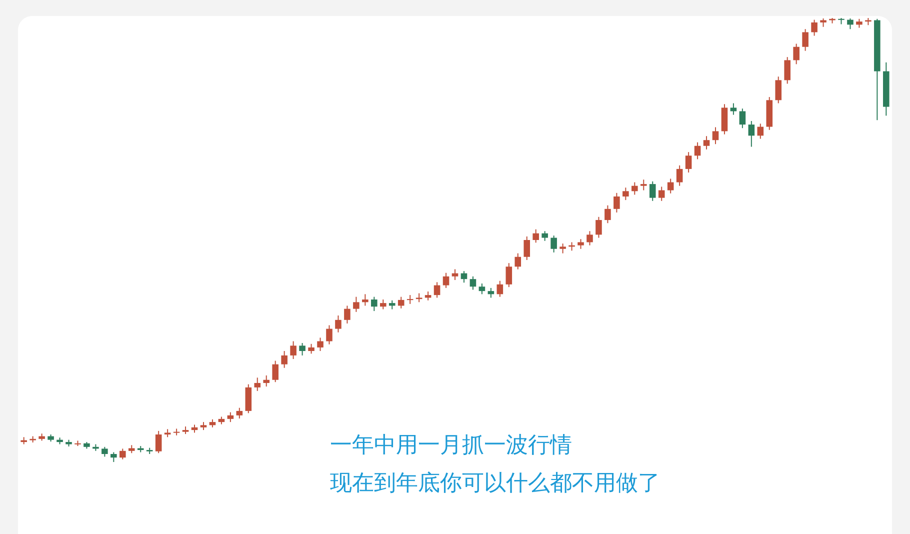 The width and height of the screenshot is (910, 534). What do you see at coordinates (495, 483) in the screenshot?
I see `text: 现在到年底你可以什么都不用做了` at bounding box center [495, 483].